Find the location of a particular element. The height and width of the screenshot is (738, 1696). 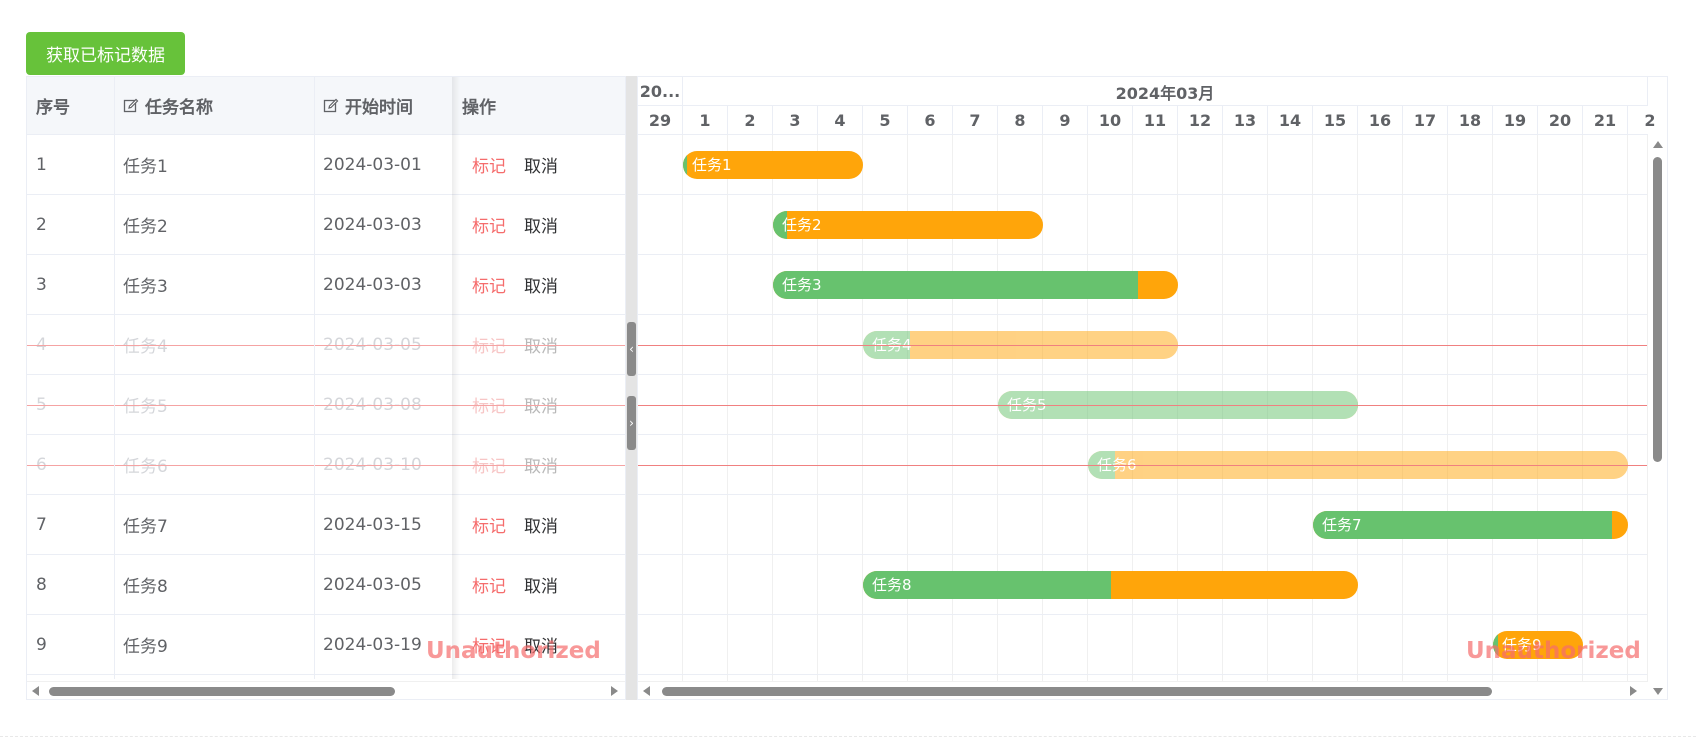

gantt-task-bar: 任务7 is located at coordinates (1470, 525).